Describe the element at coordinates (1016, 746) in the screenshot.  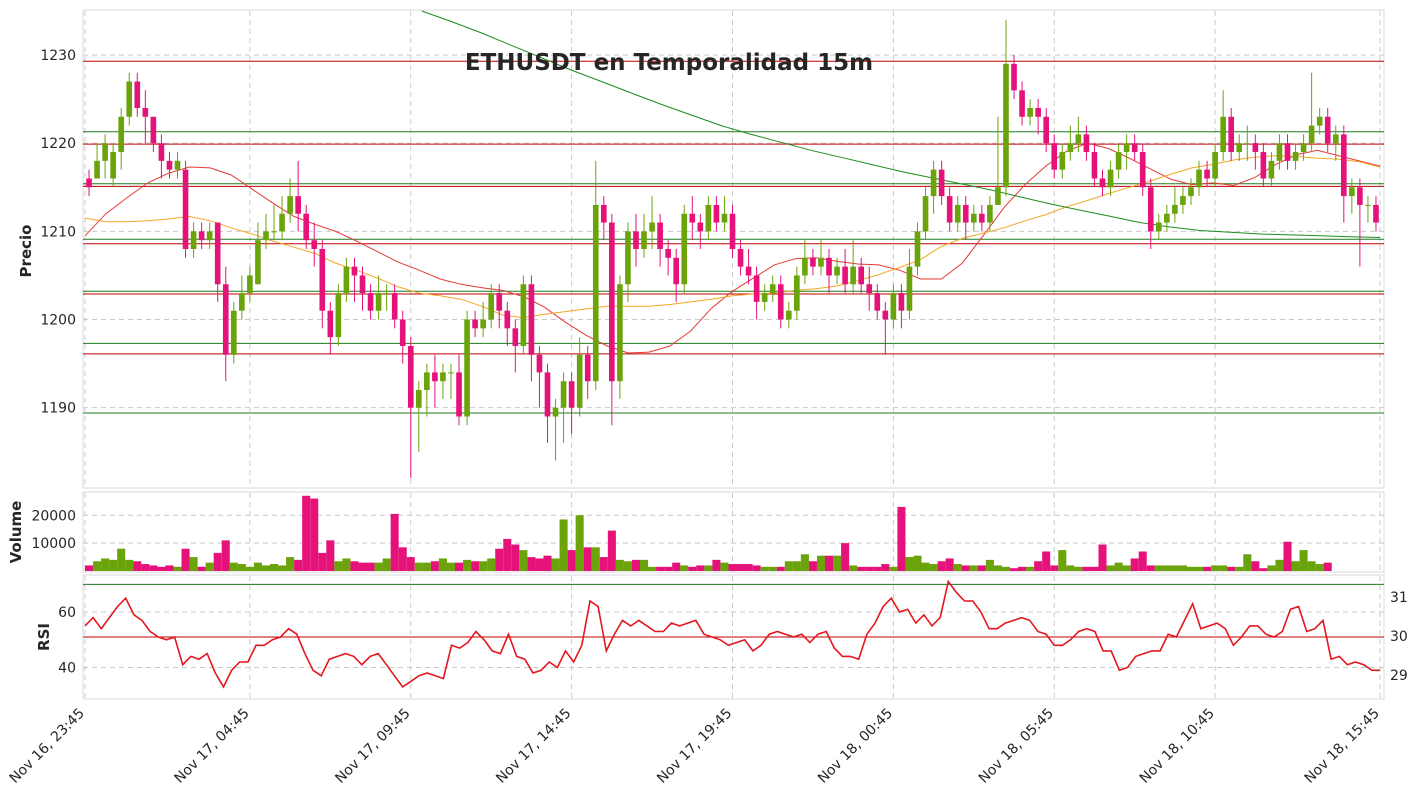
I see `x-tick-label: Nov 18, 05:45` at that location.